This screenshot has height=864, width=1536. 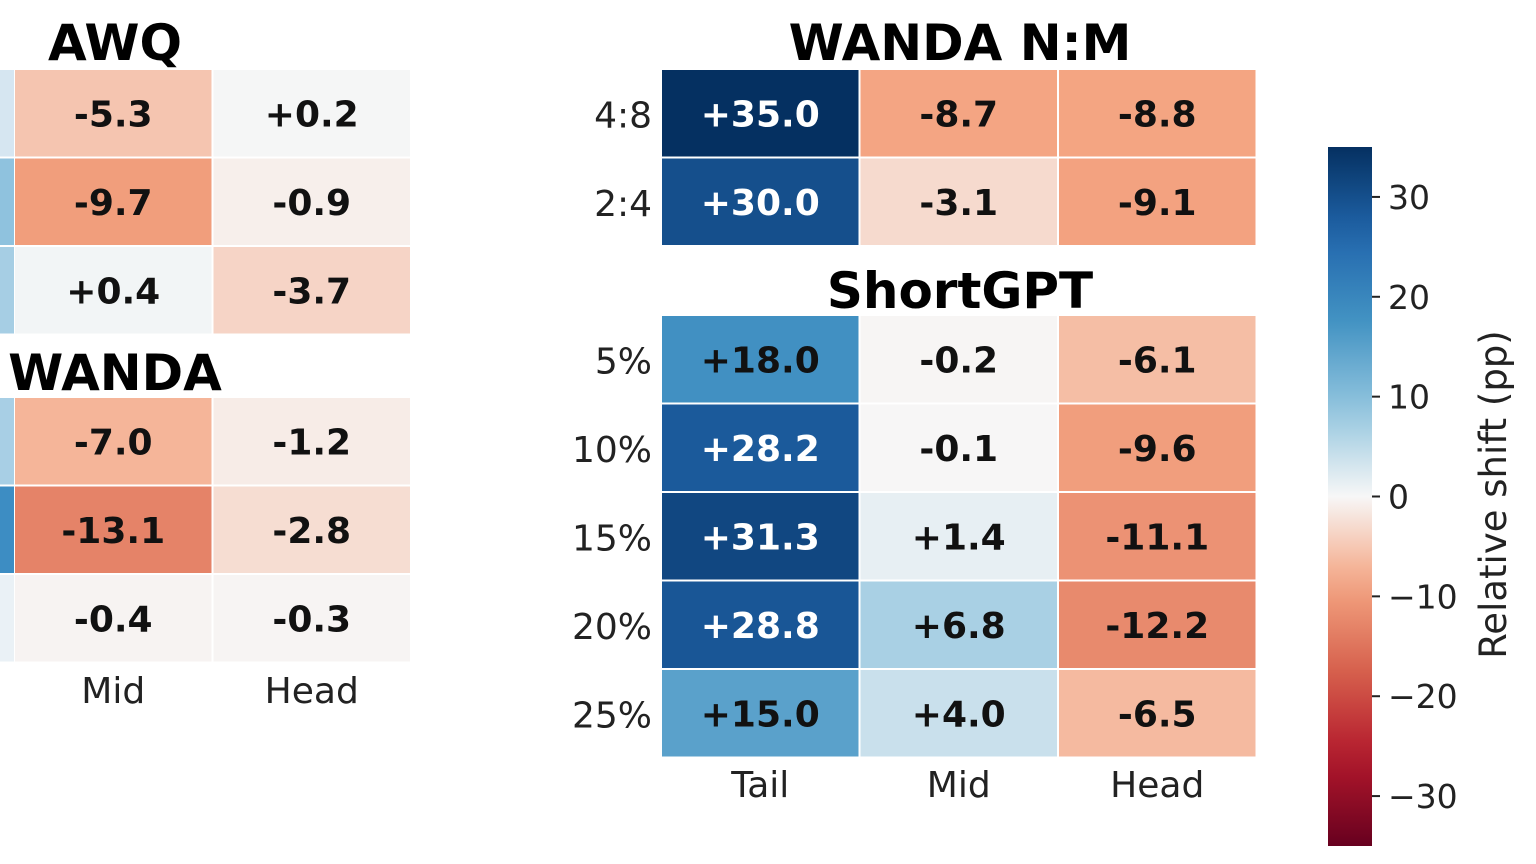 What do you see at coordinates (1493, 494) in the screenshot?
I see `colorbar-label: Relative shift (pp)` at bounding box center [1493, 494].